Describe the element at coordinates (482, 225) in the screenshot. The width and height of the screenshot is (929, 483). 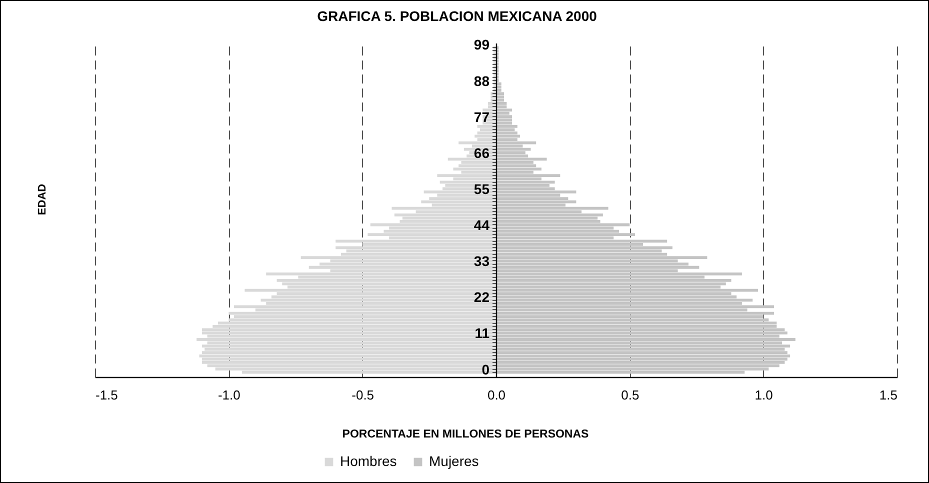
I see `y-tick-label: 44` at that location.